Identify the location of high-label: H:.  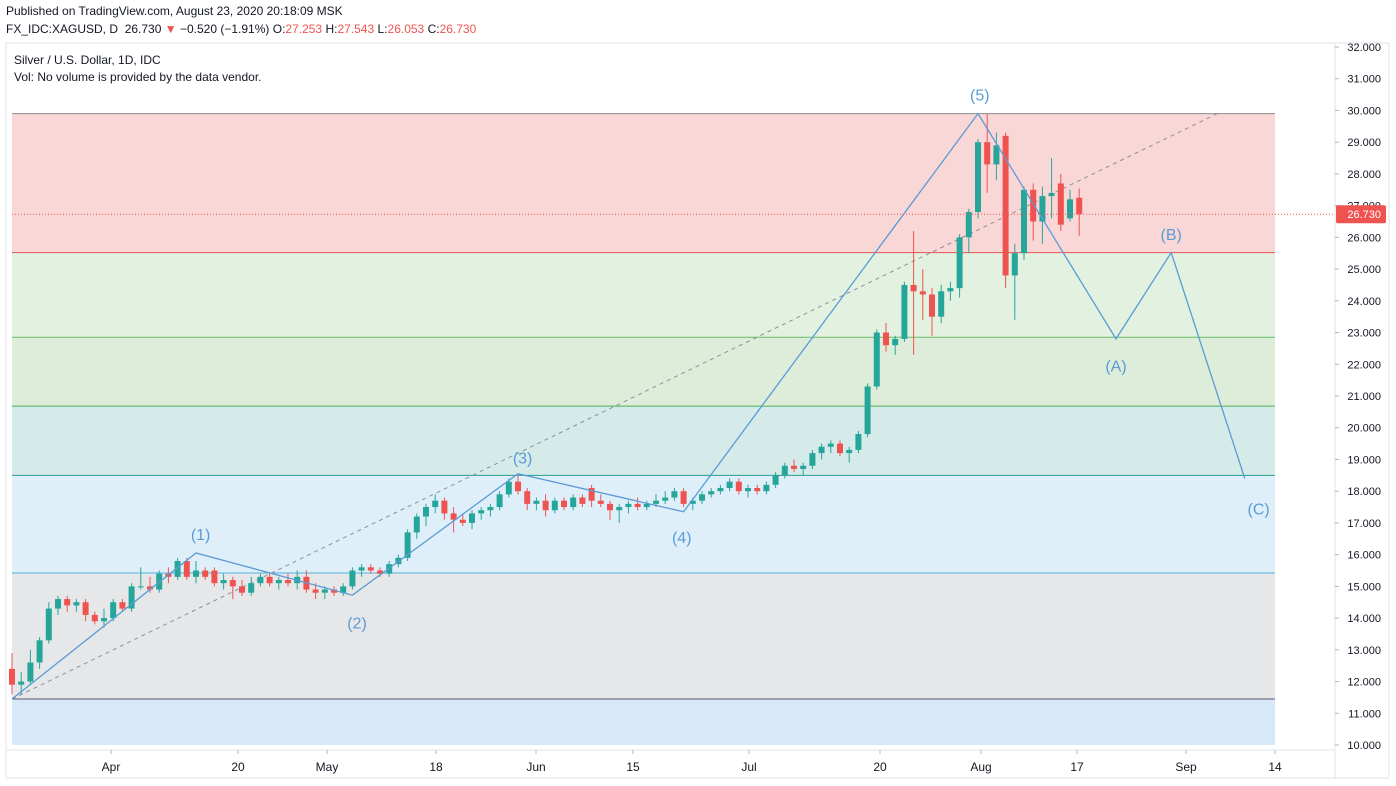
(331, 29).